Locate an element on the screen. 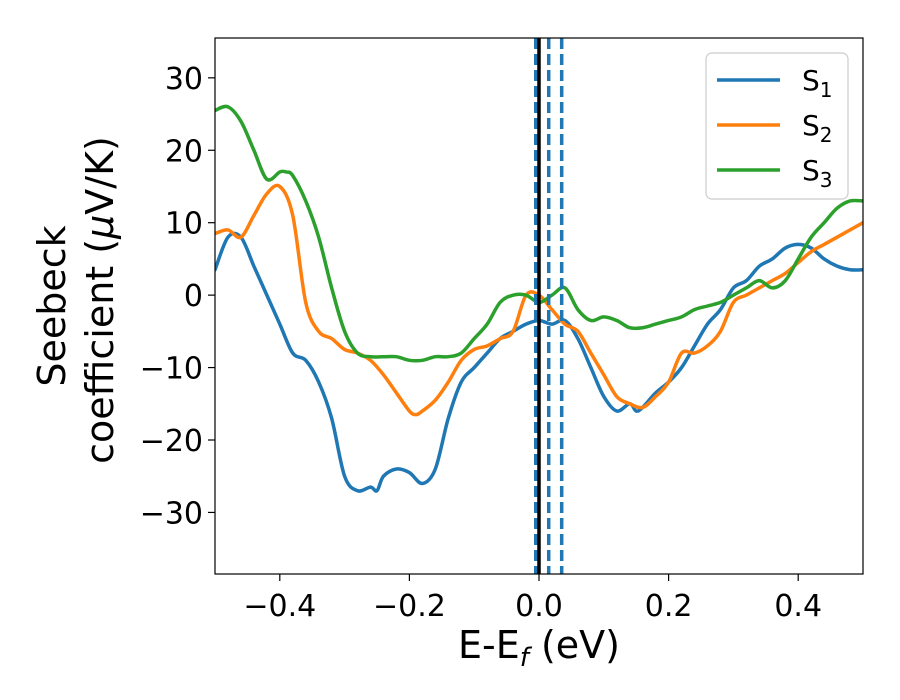 This screenshot has height=700, width=900. x-axis-title: E-Ef (eV) is located at coordinates (539, 648).